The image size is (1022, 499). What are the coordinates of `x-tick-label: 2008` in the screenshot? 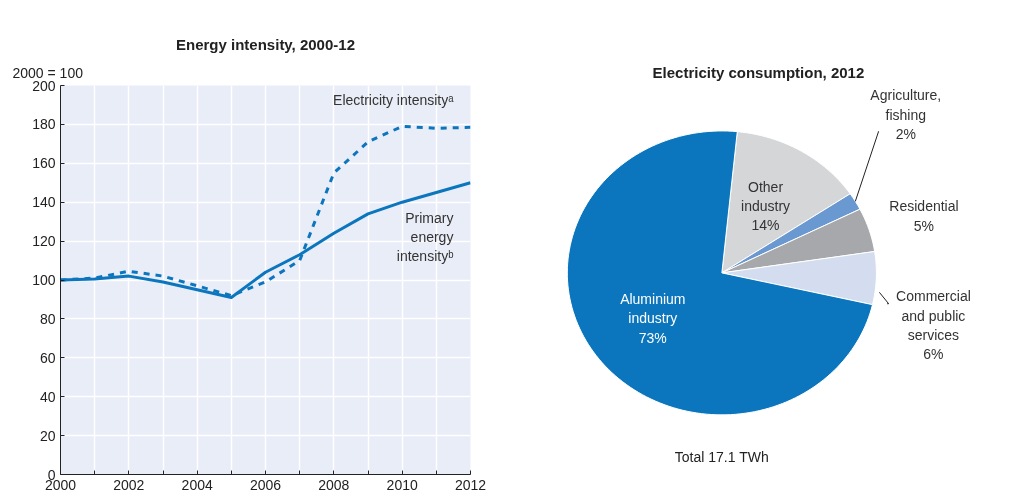 It's located at (334, 484).